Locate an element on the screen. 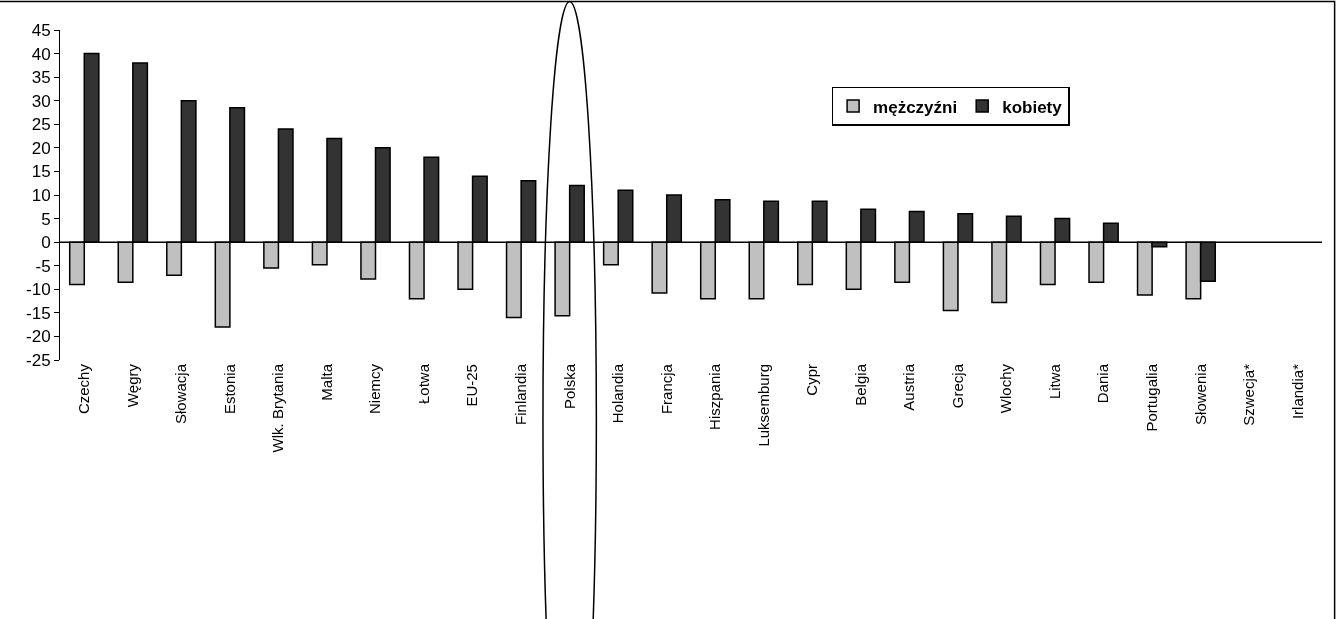  x-tick-label: Holandia is located at coordinates (618, 393).